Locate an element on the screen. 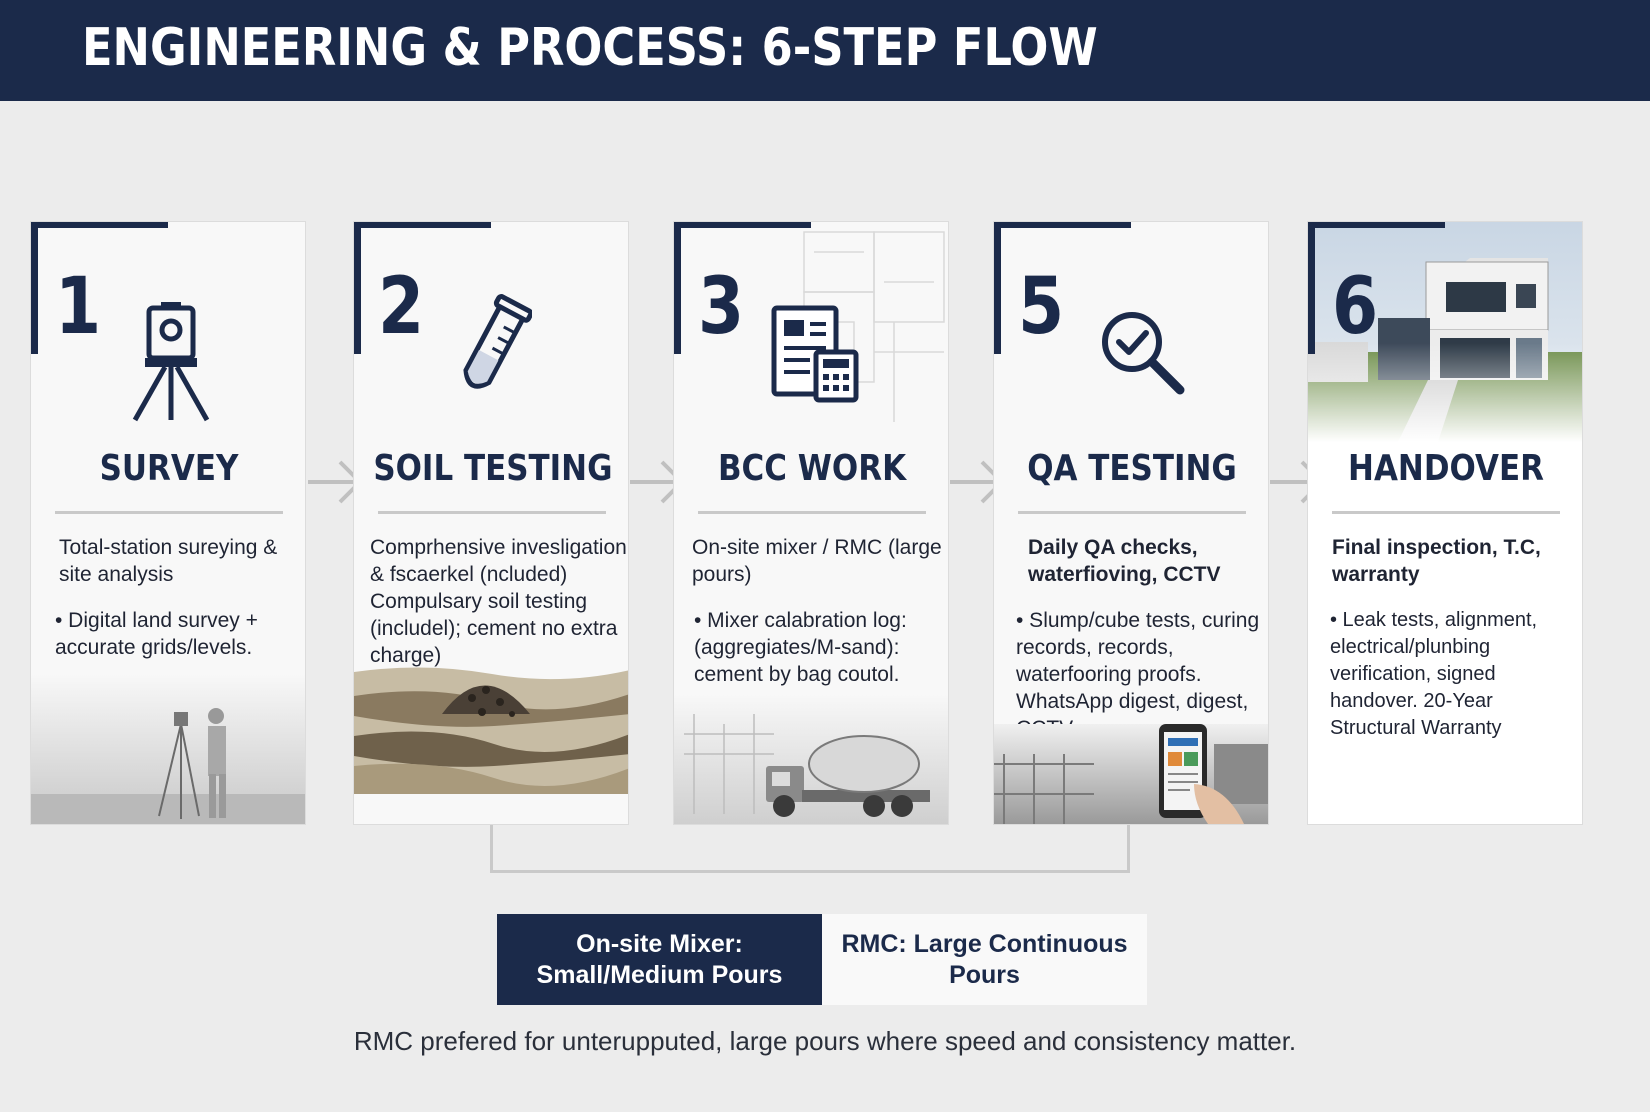  bracket-connector is located at coordinates (810, 849).